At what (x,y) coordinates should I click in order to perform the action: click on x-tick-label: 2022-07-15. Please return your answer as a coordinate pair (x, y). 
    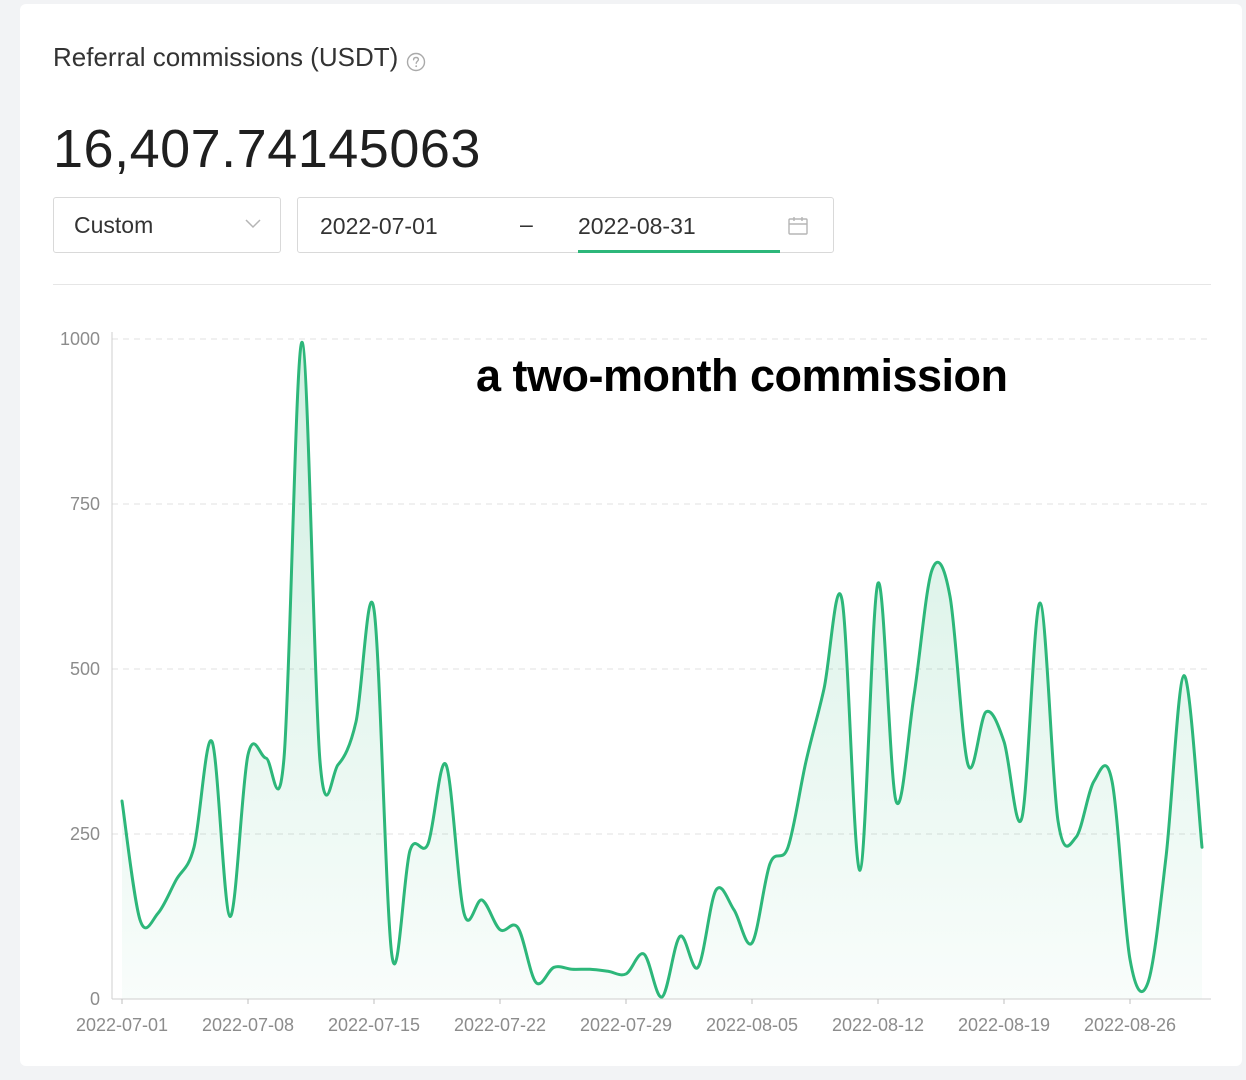
    Looking at the image, I should click on (374, 1025).